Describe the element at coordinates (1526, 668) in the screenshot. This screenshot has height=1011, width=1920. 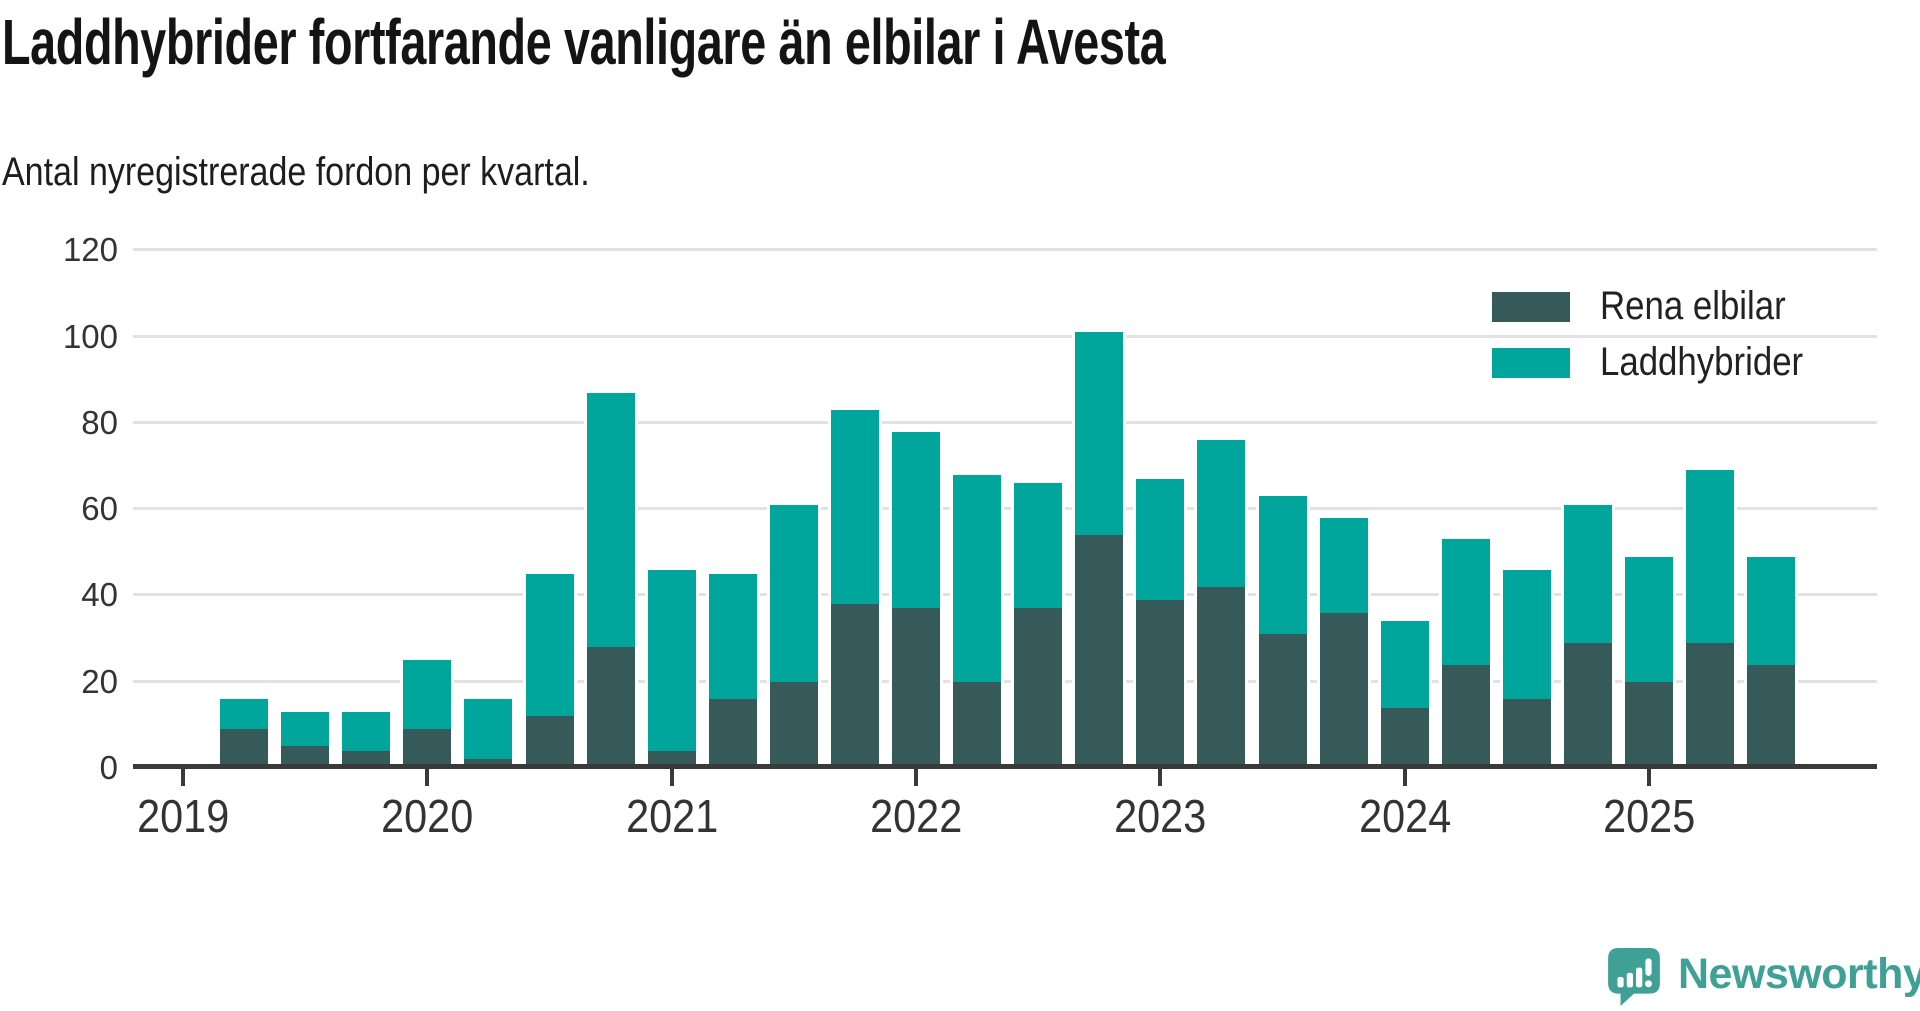
I see `bar-2024-q3` at that location.